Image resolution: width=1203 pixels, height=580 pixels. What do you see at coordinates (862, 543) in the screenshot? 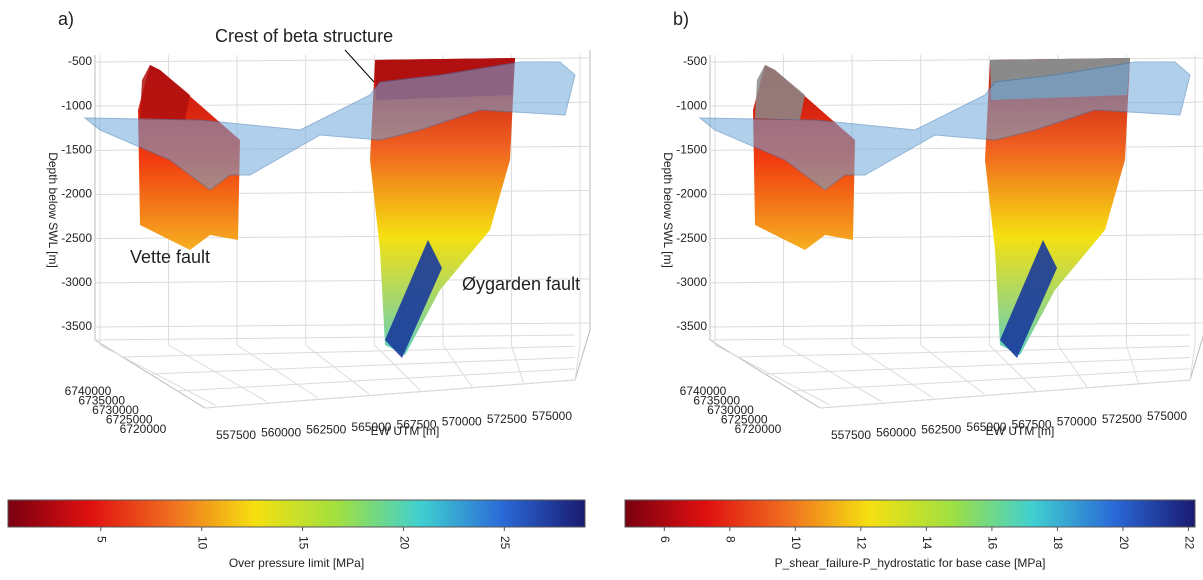
I see `colorbar-tick-label: 12` at bounding box center [862, 543].